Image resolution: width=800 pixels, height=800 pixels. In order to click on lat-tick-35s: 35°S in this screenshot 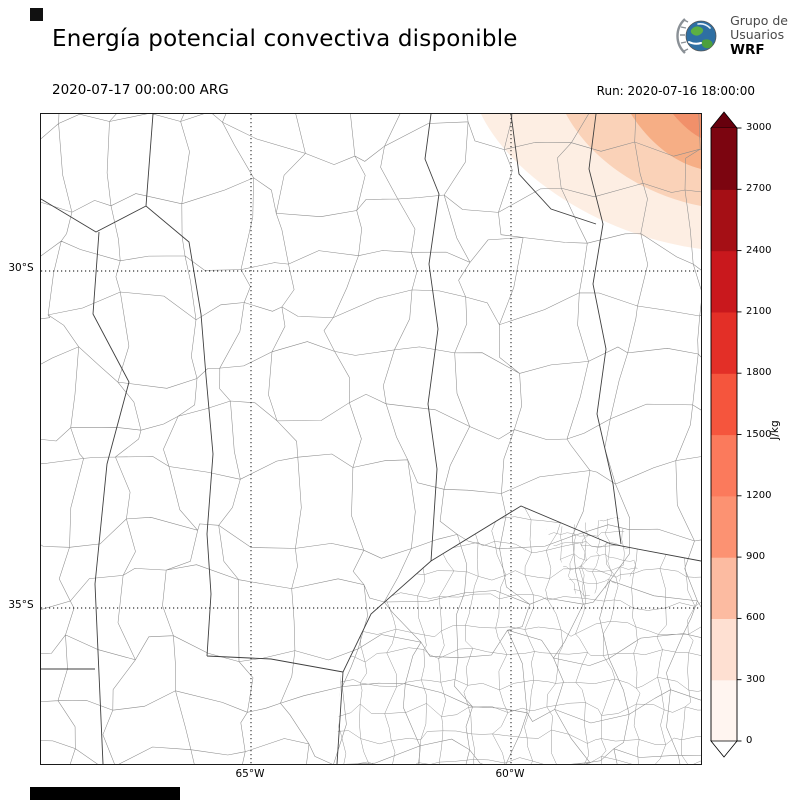, I will do `click(21, 605)`.